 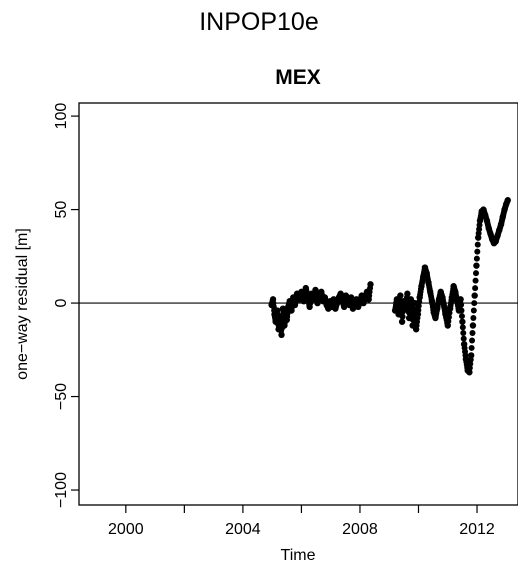 I want to click on residual-points, so click(x=389, y=286).